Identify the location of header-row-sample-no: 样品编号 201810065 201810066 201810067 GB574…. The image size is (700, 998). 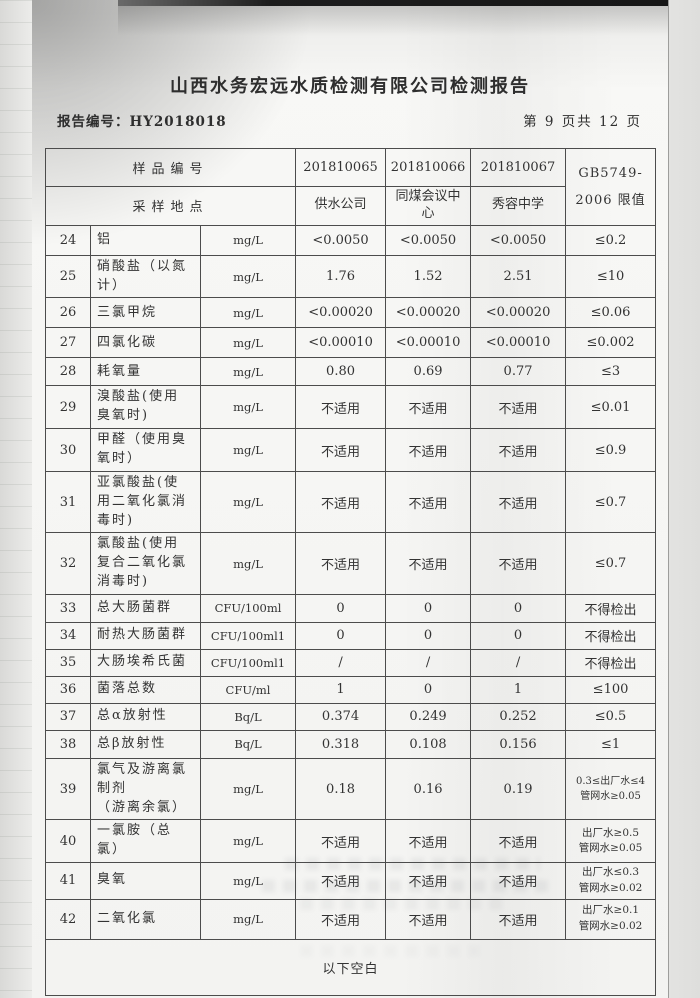
(350, 187).